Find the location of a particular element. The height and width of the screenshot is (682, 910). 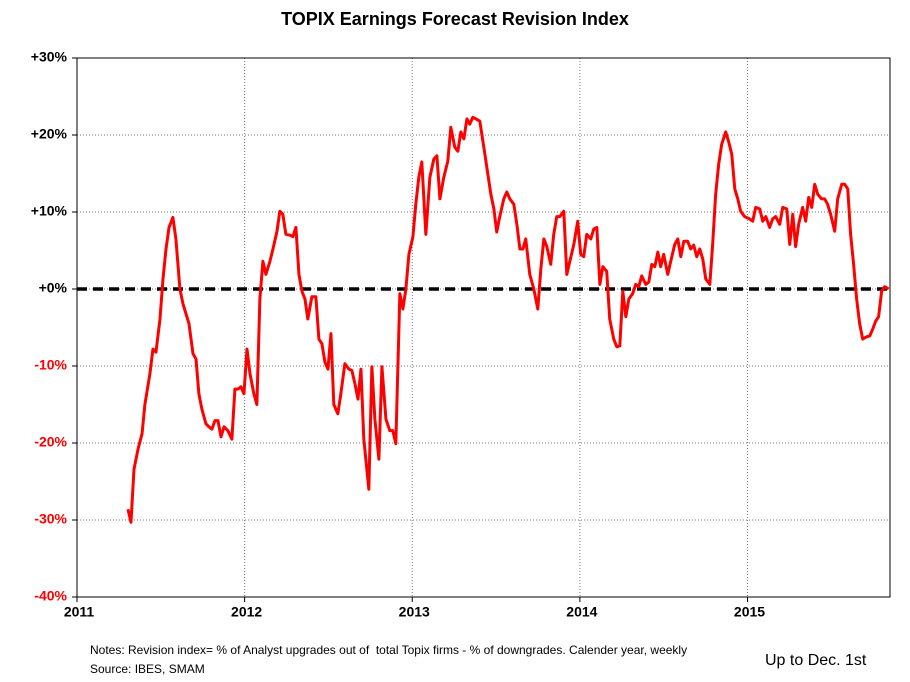

source: Source: IBES, SMAM is located at coordinates (147, 669).